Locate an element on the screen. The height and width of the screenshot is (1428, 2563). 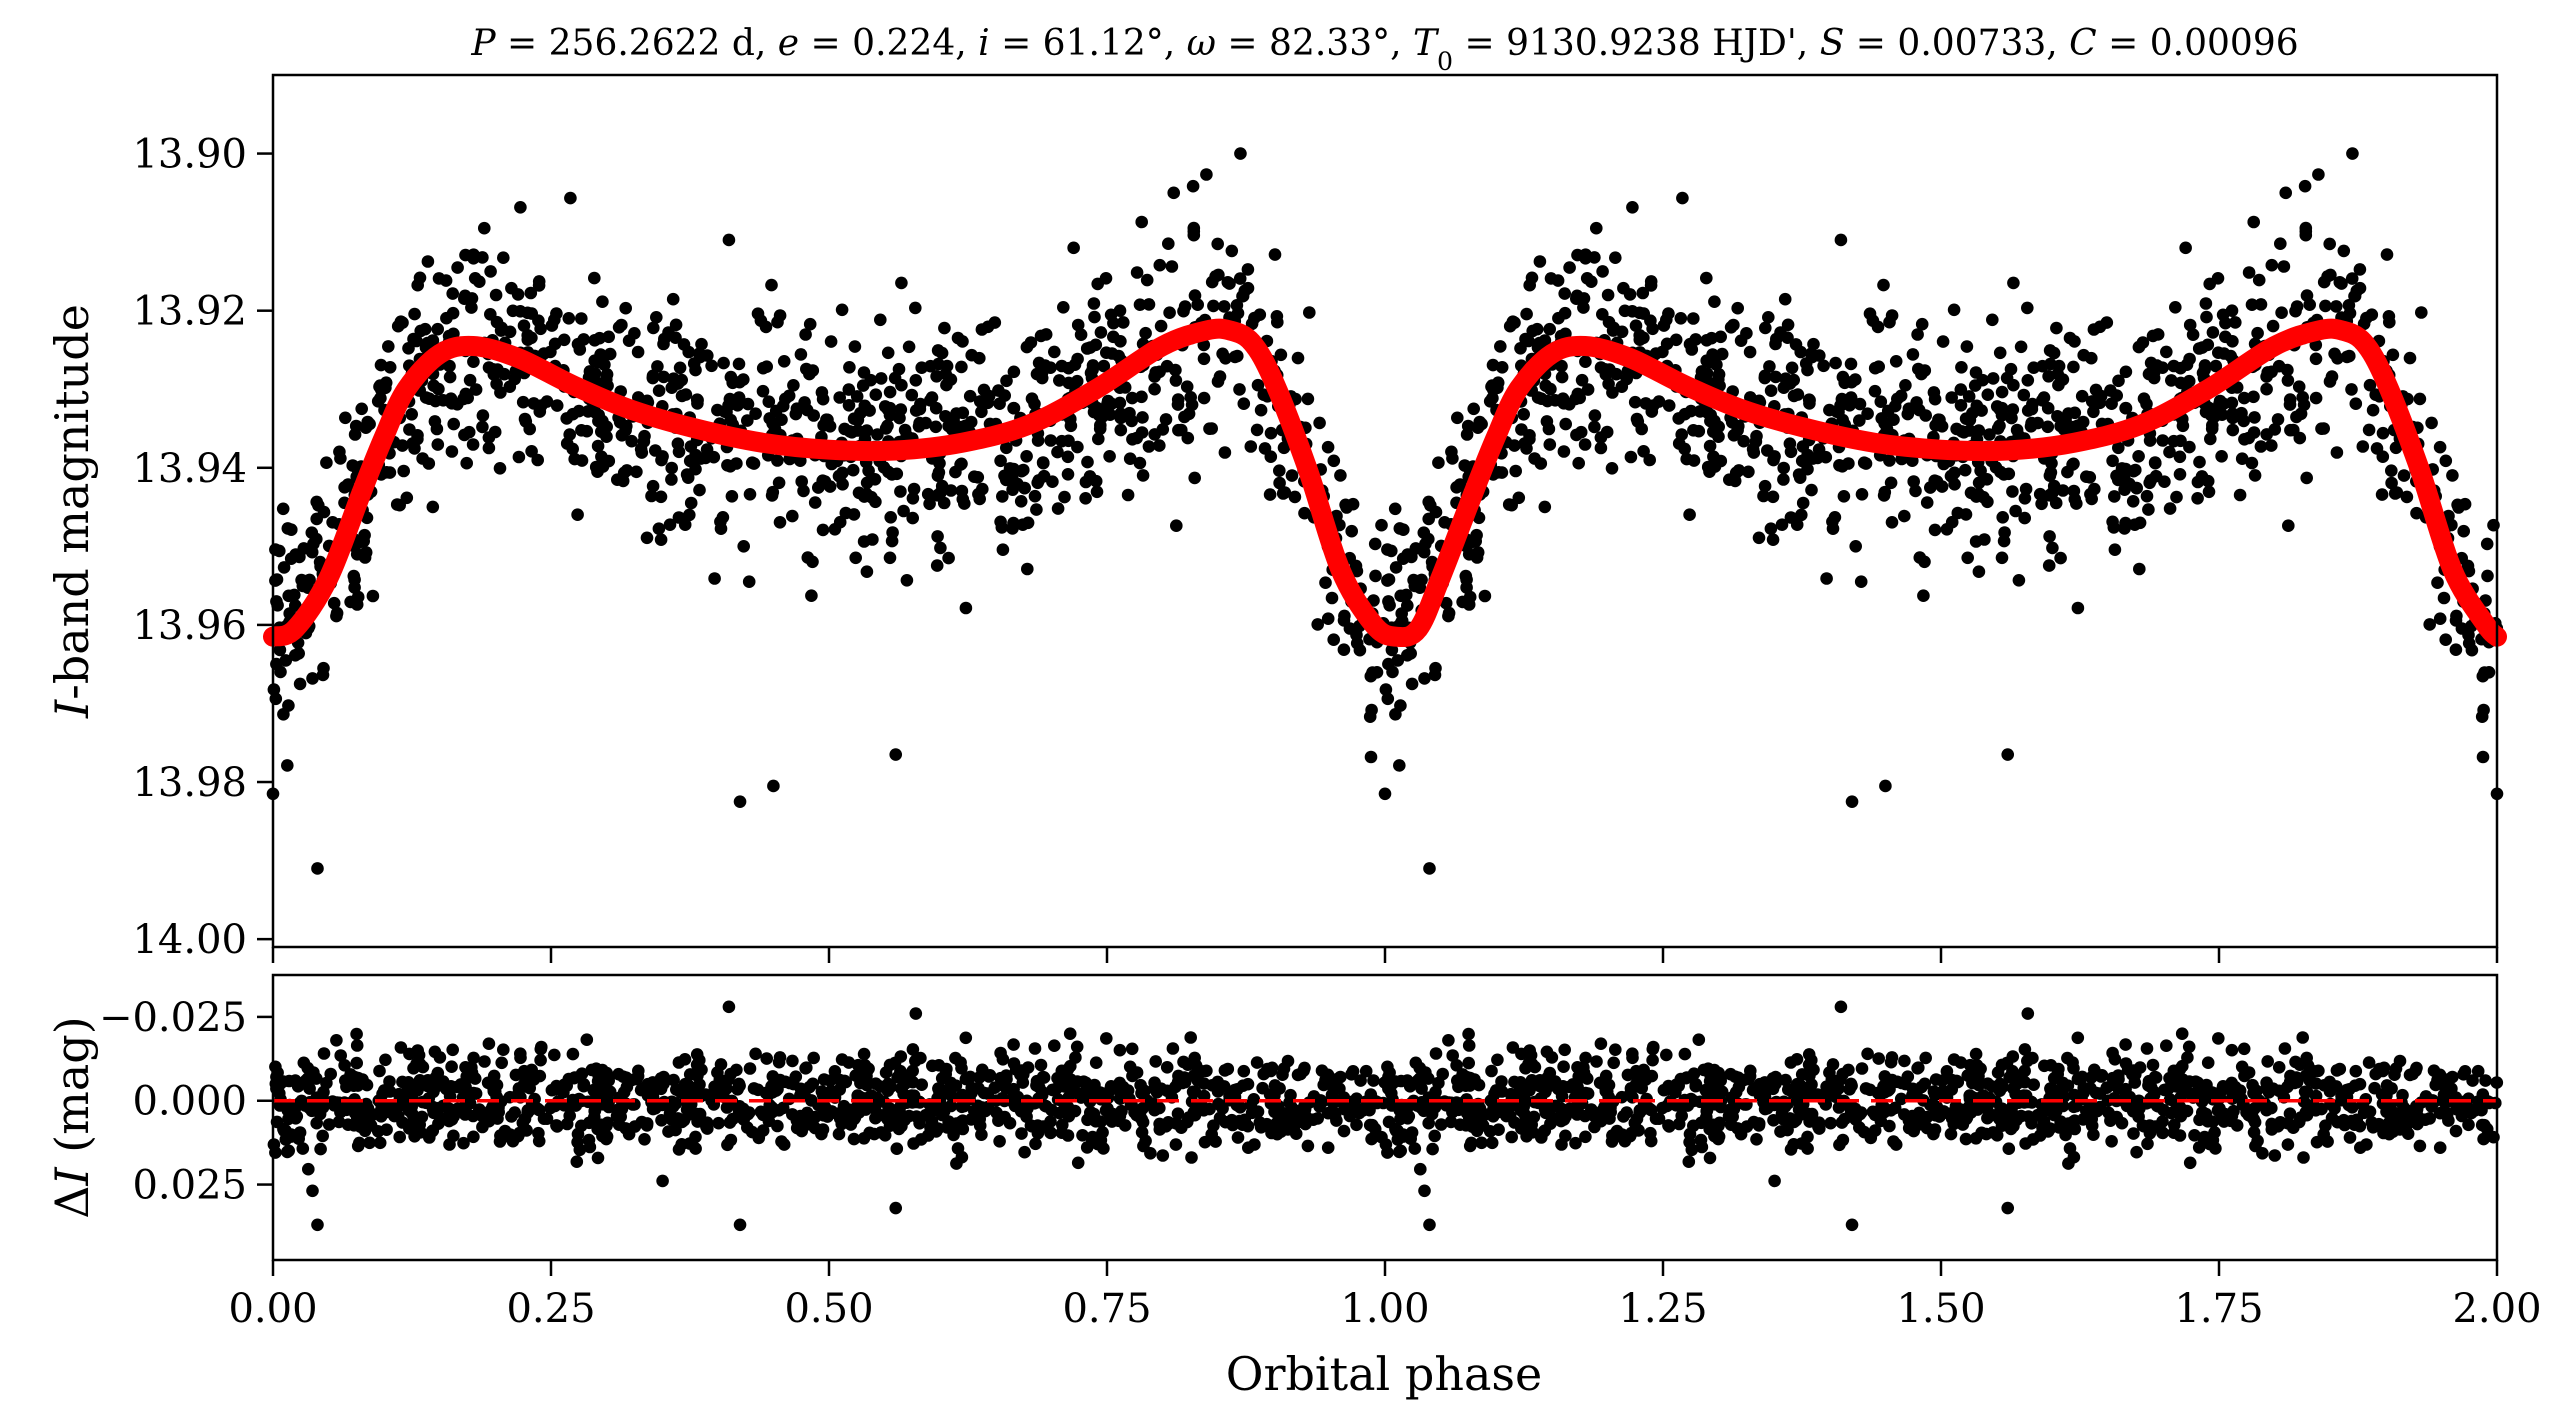
x-tick-label: 1.00 is located at coordinates (1384, 1309).